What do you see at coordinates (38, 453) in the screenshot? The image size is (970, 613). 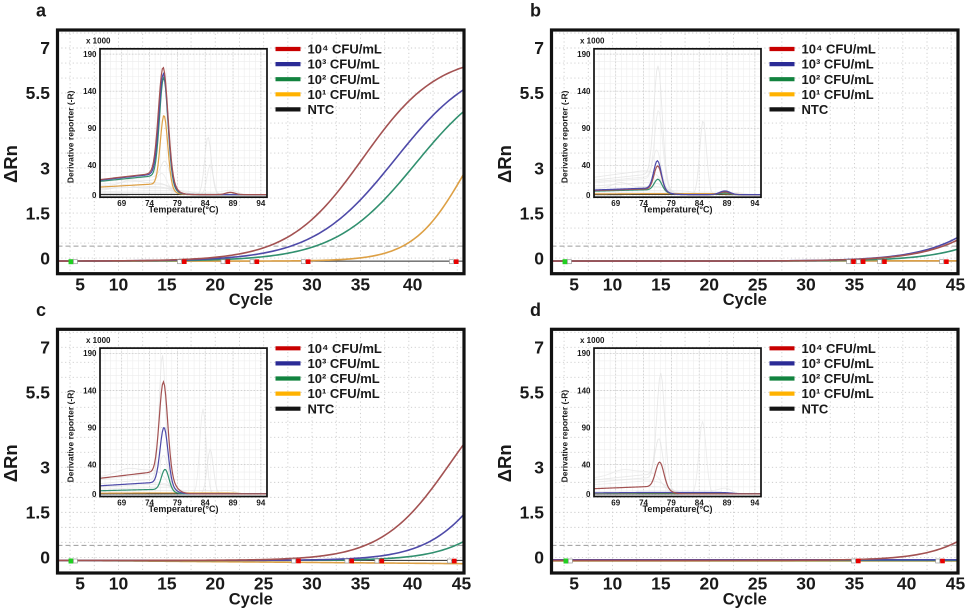 I see `y-tick-labels: 0 1.5 3 5.5 7` at bounding box center [38, 453].